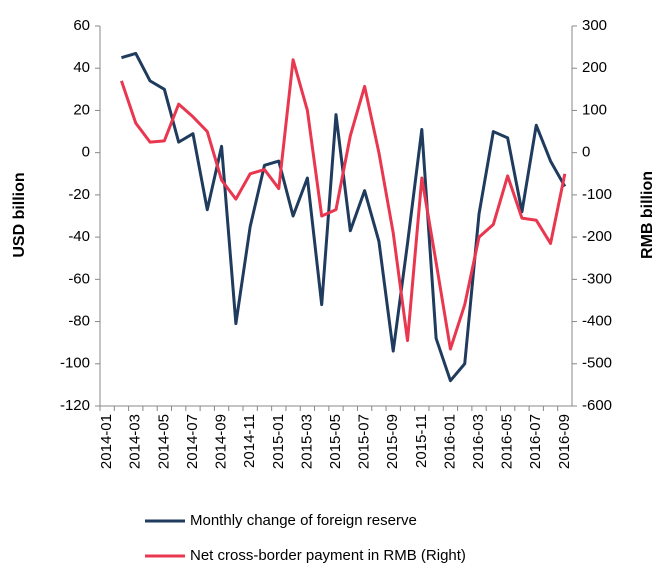  What do you see at coordinates (19, 214) in the screenshot?
I see `y-axis-title: USD billion` at bounding box center [19, 214].